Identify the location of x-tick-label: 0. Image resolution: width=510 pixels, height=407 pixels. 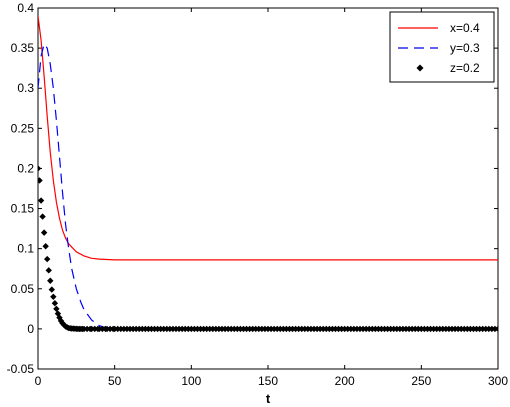
(38, 381).